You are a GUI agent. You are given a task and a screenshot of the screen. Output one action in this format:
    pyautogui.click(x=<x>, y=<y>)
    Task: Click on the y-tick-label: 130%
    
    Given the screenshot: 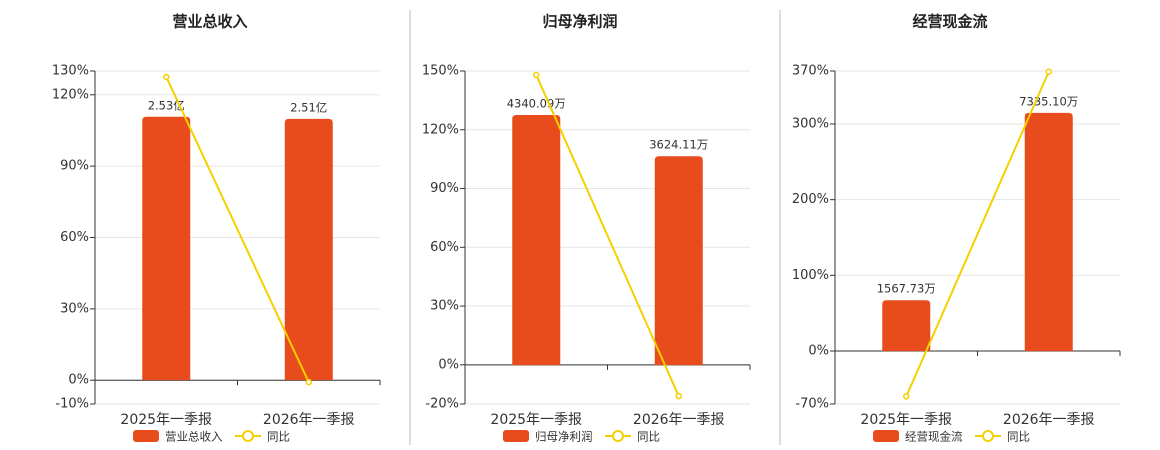 What is the action you would take?
    pyautogui.click(x=70, y=71)
    